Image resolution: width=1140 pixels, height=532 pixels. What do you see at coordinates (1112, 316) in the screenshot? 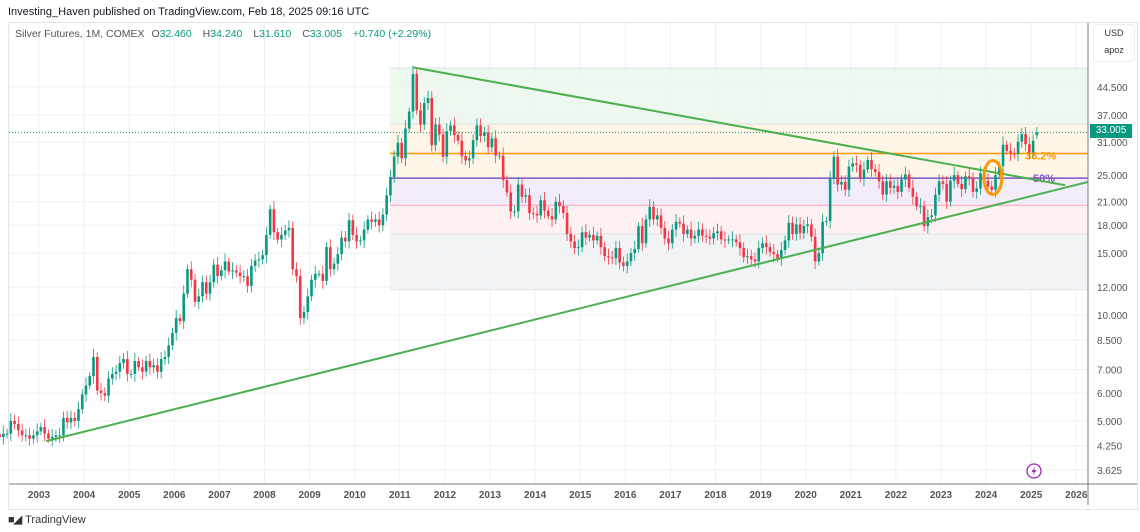
I see `y-tick-label: 10.000` at bounding box center [1112, 316].